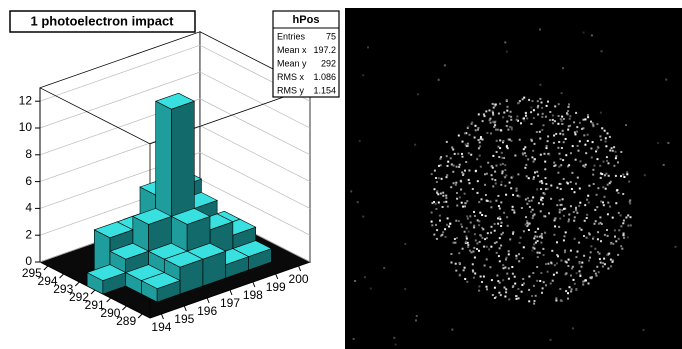  I want to click on z-tick-label: 0, so click(28, 261).